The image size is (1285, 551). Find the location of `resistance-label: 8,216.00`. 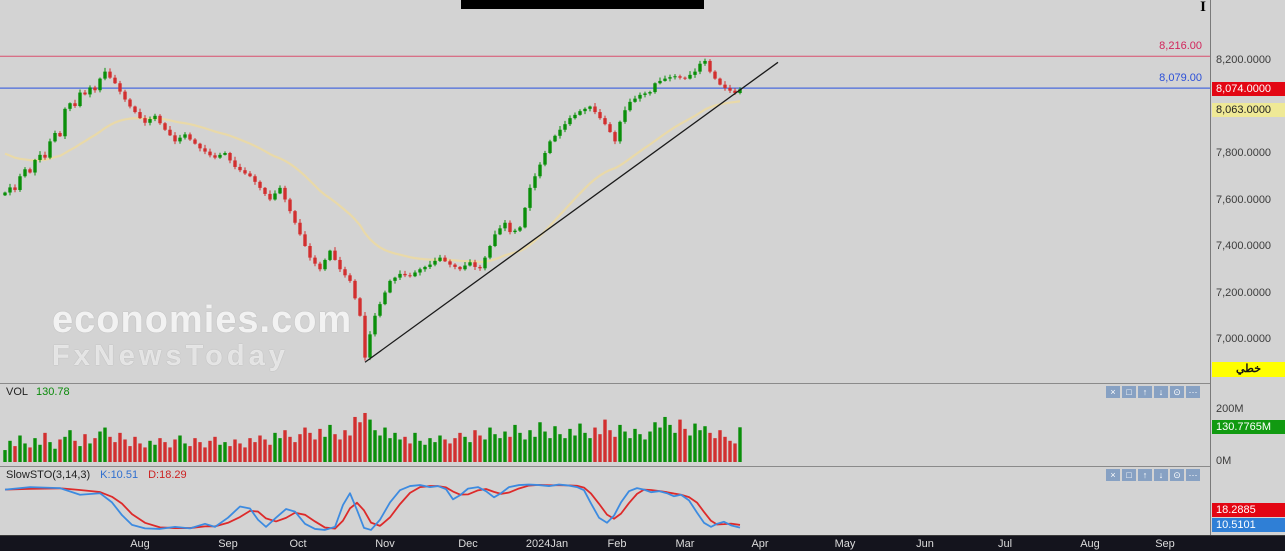

resistance-label: 8,216.00 is located at coordinates (1180, 46).